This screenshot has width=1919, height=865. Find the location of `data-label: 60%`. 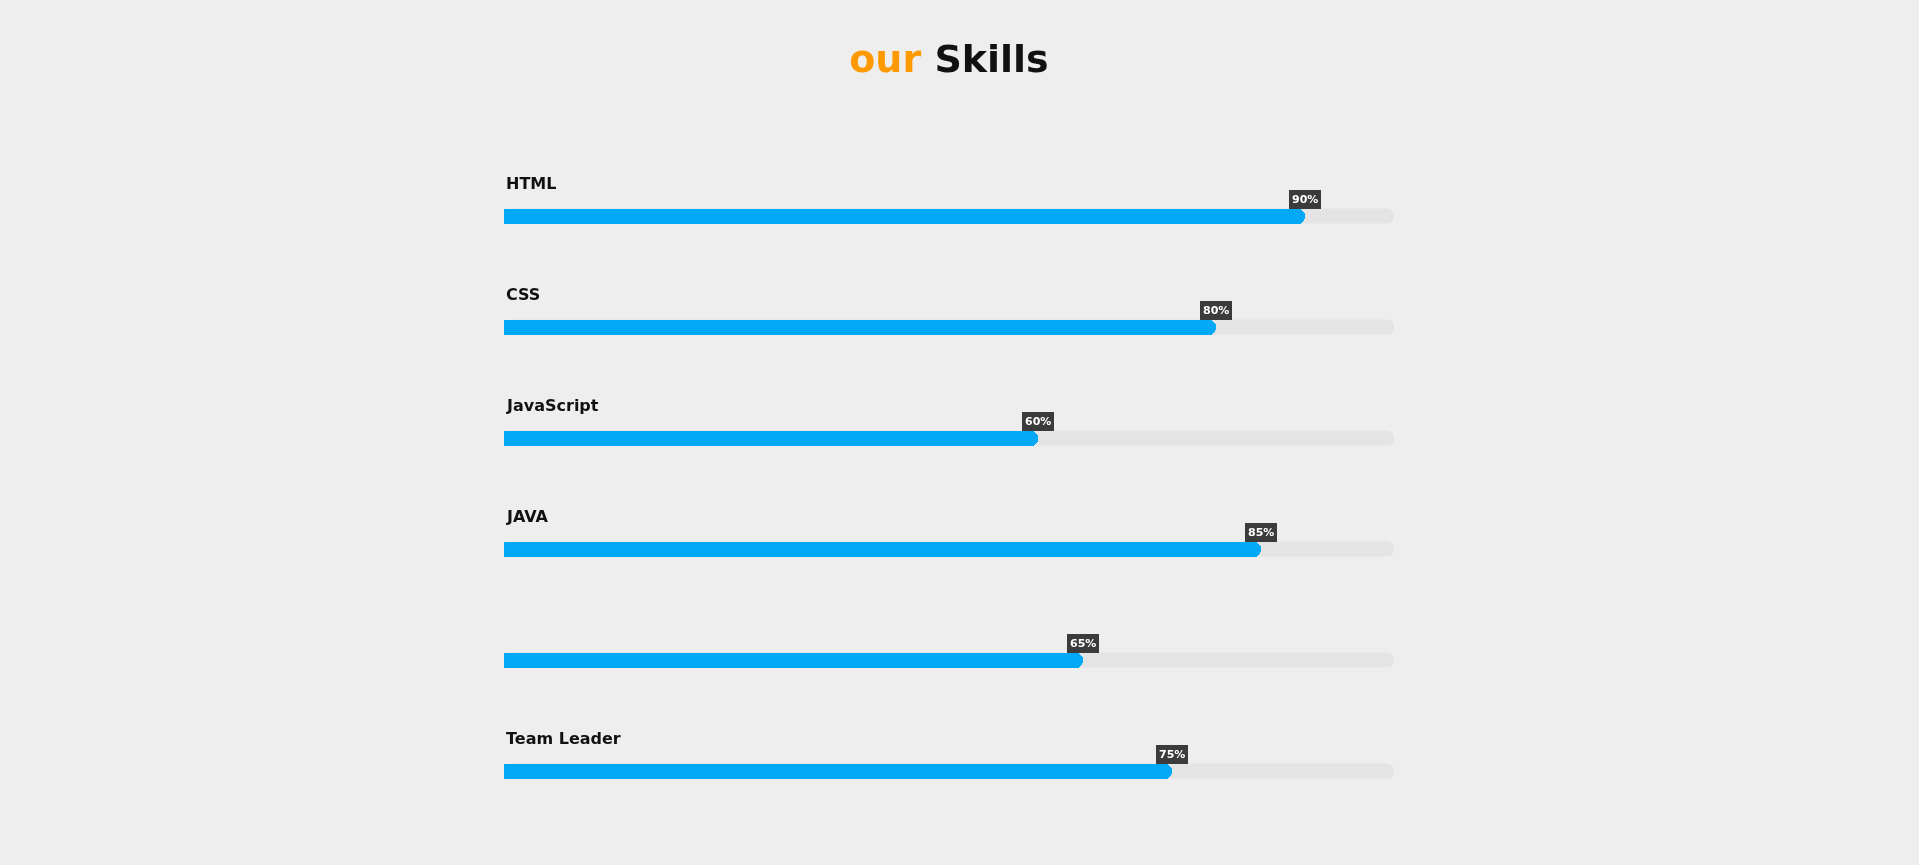

data-label: 60% is located at coordinates (1038, 421).